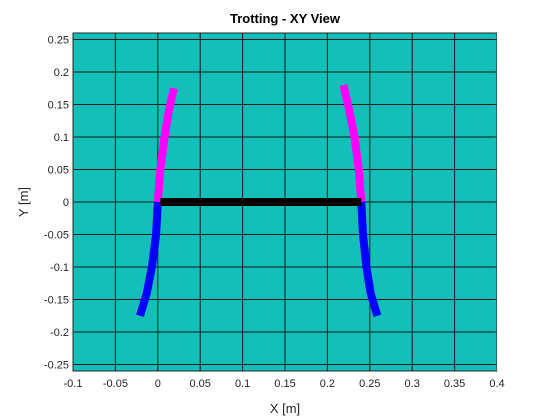  Describe the element at coordinates (56, 366) in the screenshot. I see `y-tick-label: -0.25` at that location.